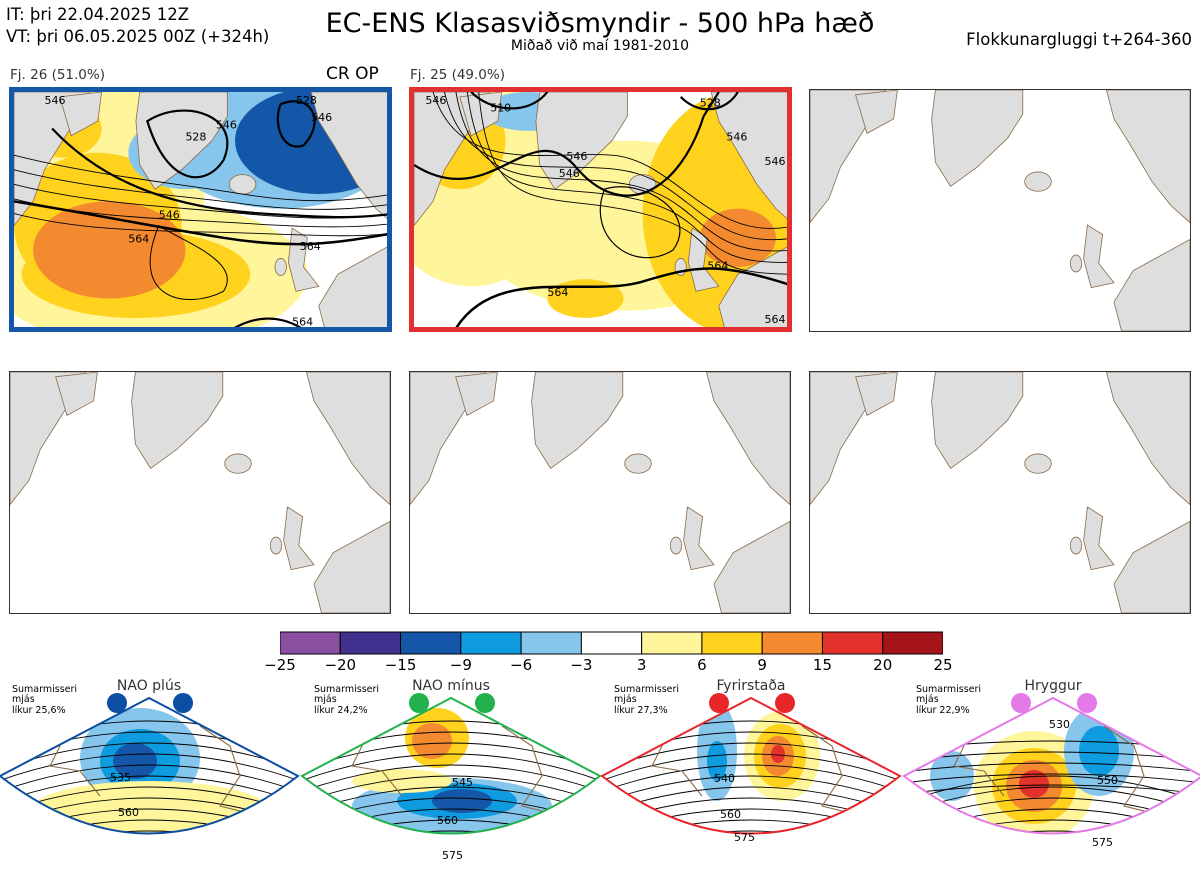 The image size is (1200, 871). What do you see at coordinates (600, 46) in the screenshot?
I see `chart-subtitle: Miðað við maí 1981-2010` at bounding box center [600, 46].